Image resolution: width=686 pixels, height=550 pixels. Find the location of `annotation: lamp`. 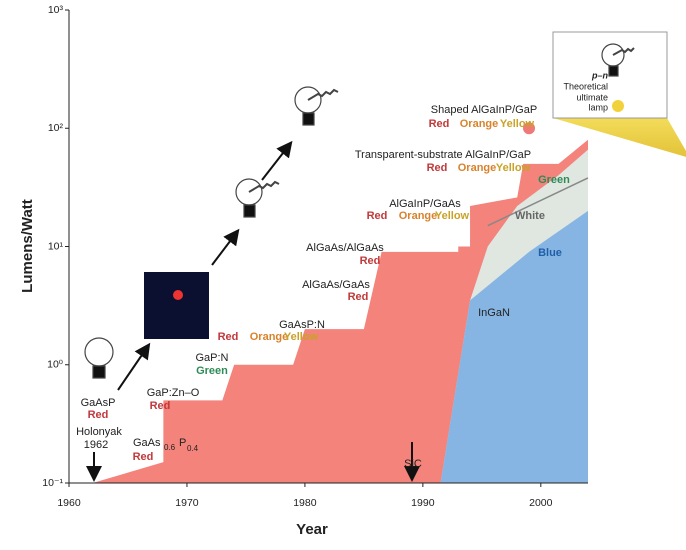

annotation: lamp is located at coordinates (598, 107).